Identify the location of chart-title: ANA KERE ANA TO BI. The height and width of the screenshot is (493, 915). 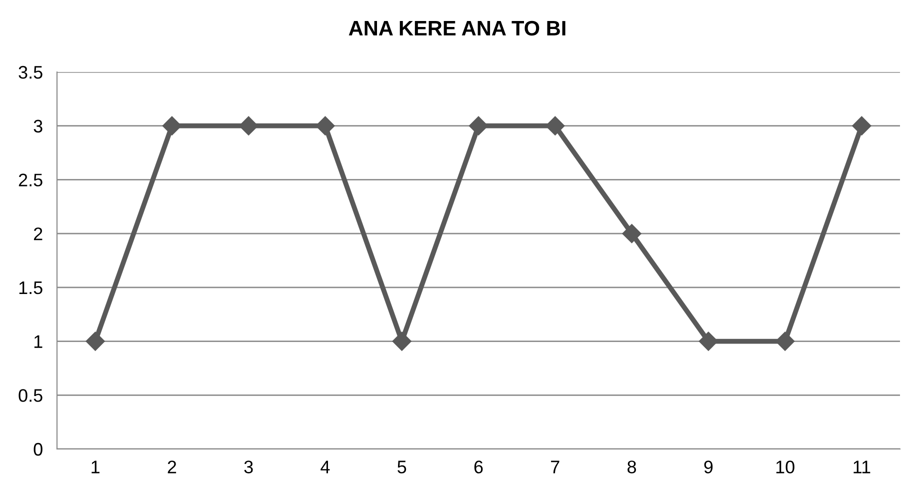
(457, 28).